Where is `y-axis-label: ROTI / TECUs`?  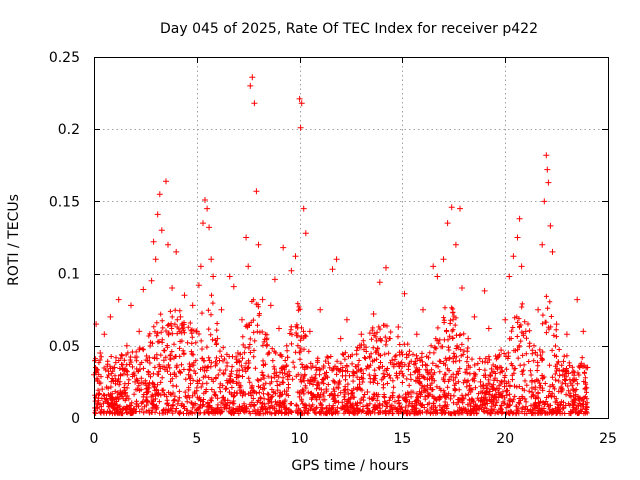
y-axis-label: ROTI / TECUs is located at coordinates (14, 240).